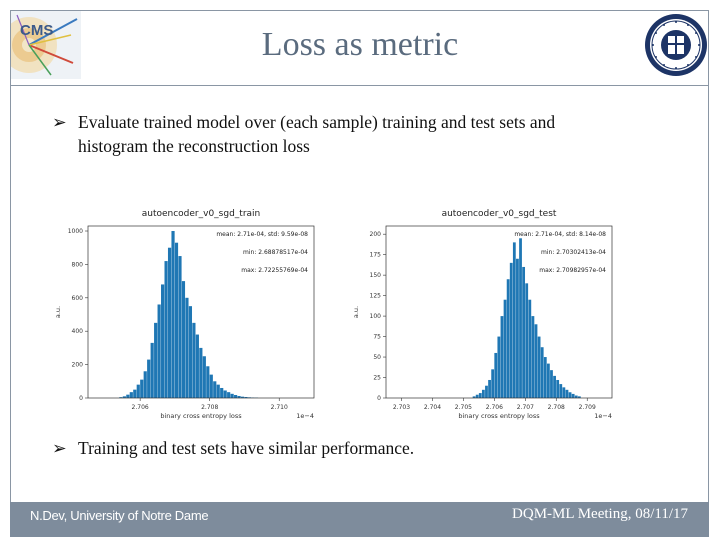 The height and width of the screenshot is (540, 720). I want to click on footer-meeting: DQM-ML Meeting, 08/11/17, so click(600, 514).